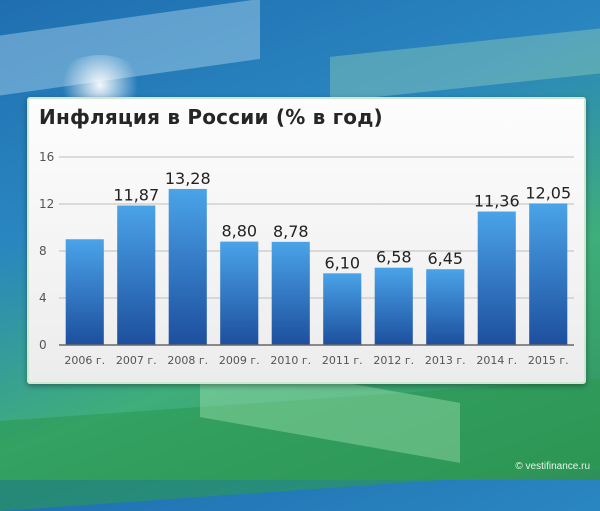  I want to click on x-tick-label: 2011 г., so click(342, 360).